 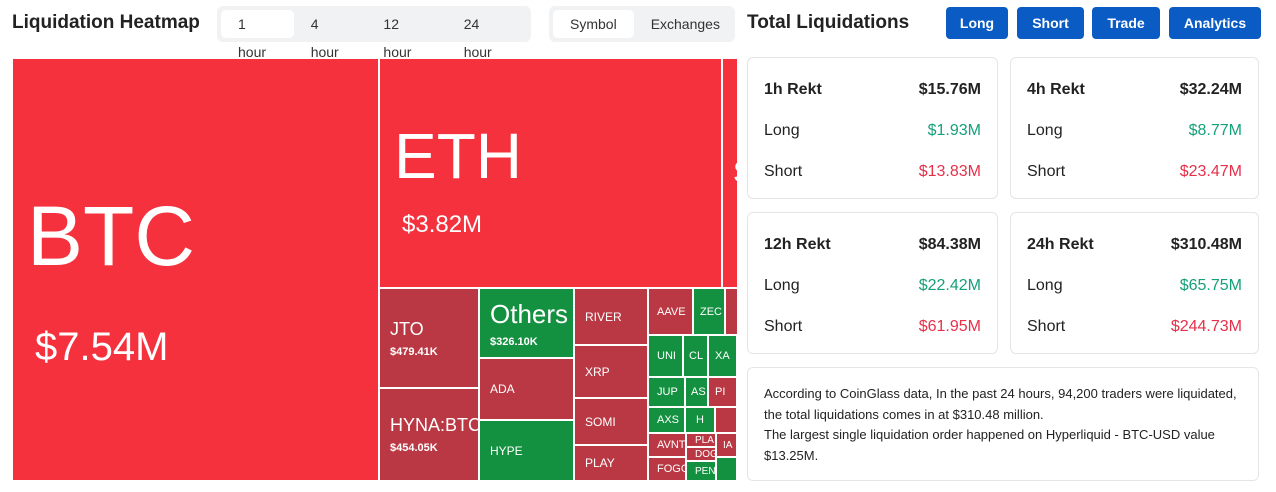 What do you see at coordinates (502, 389) in the screenshot?
I see `tile-symbol: ADA` at bounding box center [502, 389].